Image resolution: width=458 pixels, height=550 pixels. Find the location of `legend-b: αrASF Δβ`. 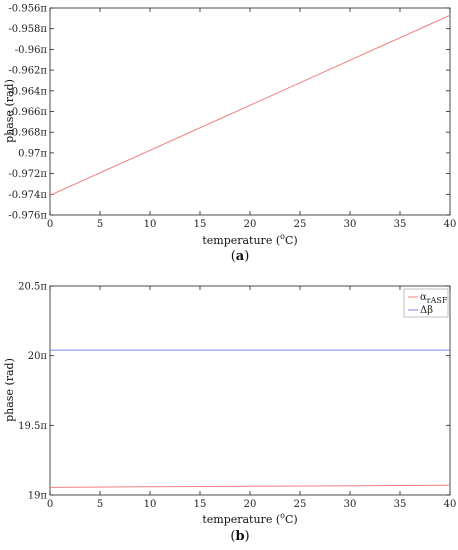

legend-b: αrASF Δβ is located at coordinates (426, 303).